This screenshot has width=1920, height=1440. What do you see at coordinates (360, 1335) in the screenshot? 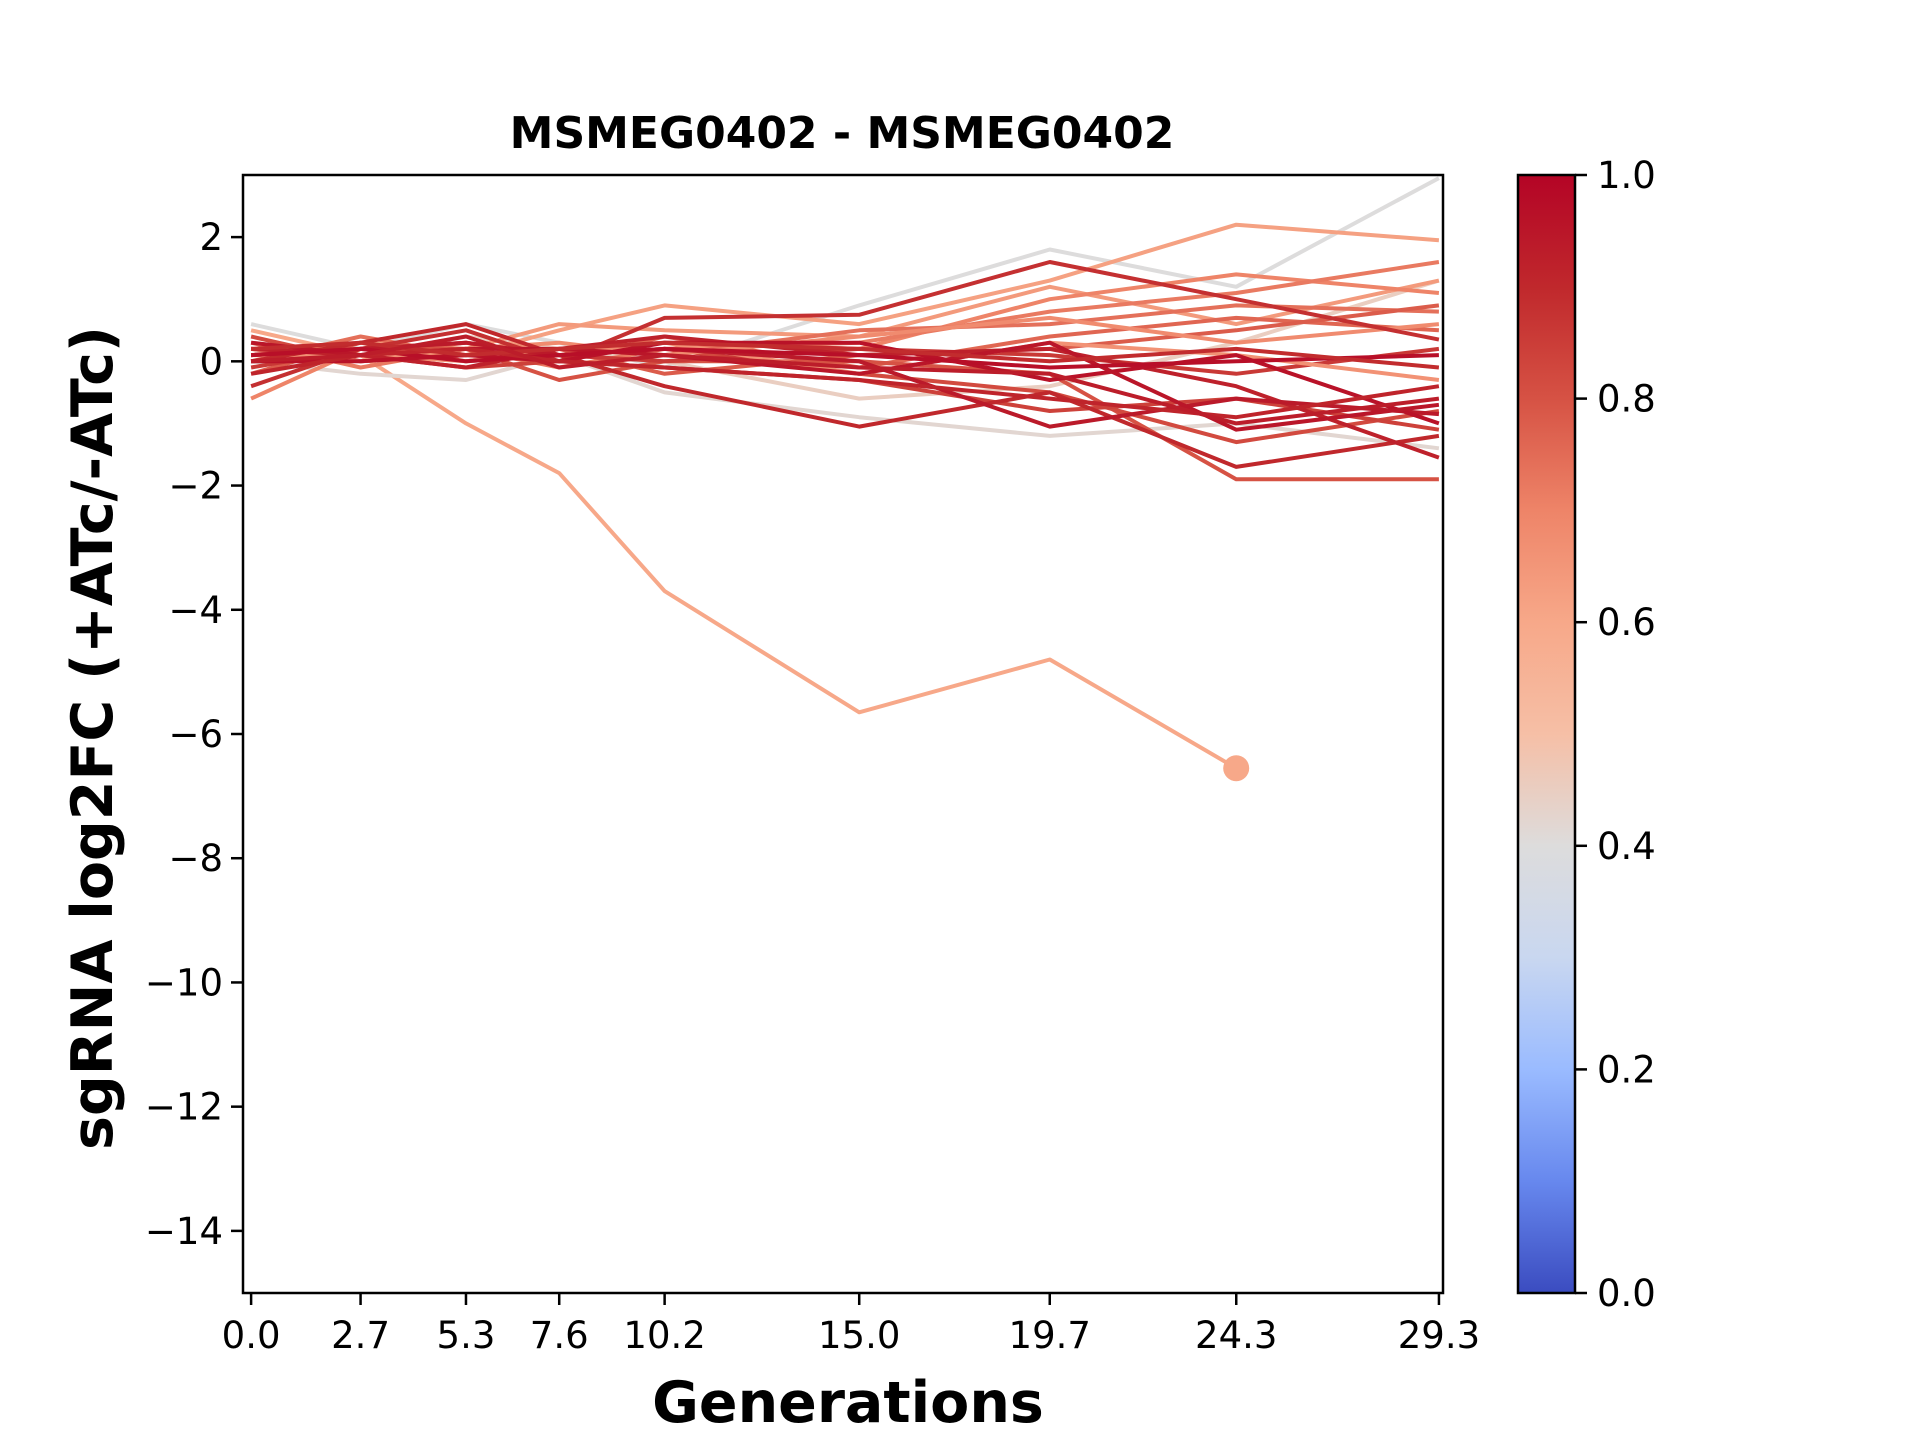
I see `x-tick-label: 2.7` at bounding box center [360, 1335].